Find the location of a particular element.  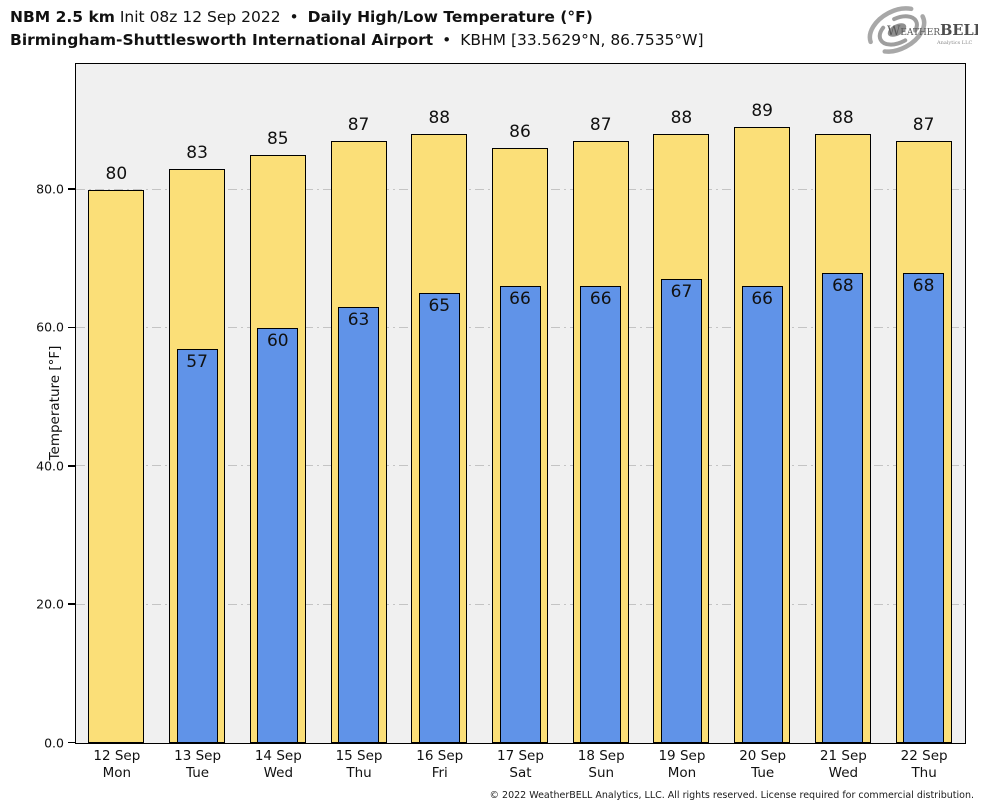

y-axis-title: Temperature [°F] is located at coordinates (55, 403).